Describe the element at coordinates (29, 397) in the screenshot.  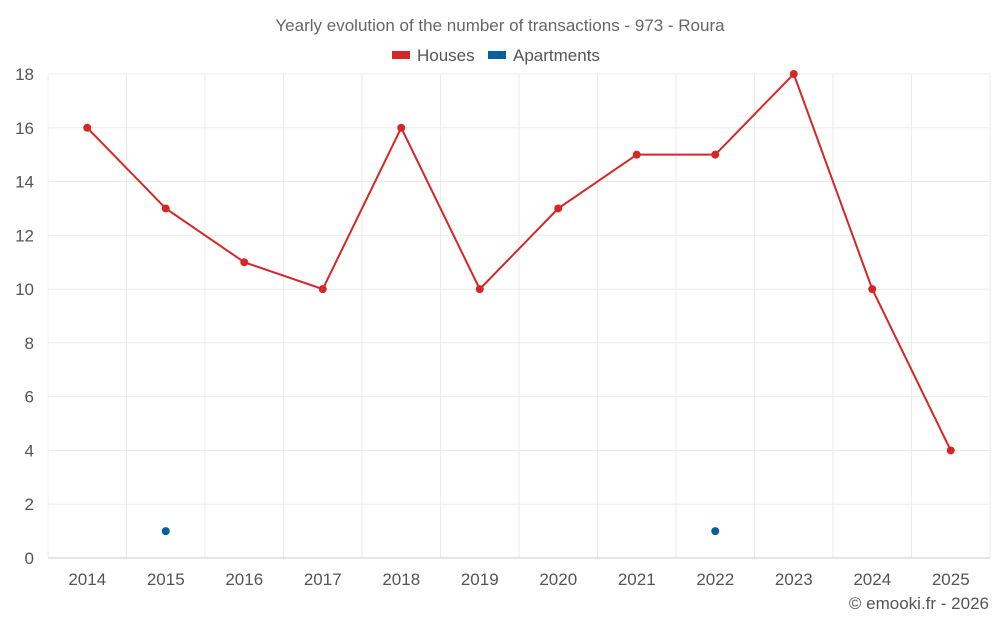
I see `y-tick-label: 6` at that location.